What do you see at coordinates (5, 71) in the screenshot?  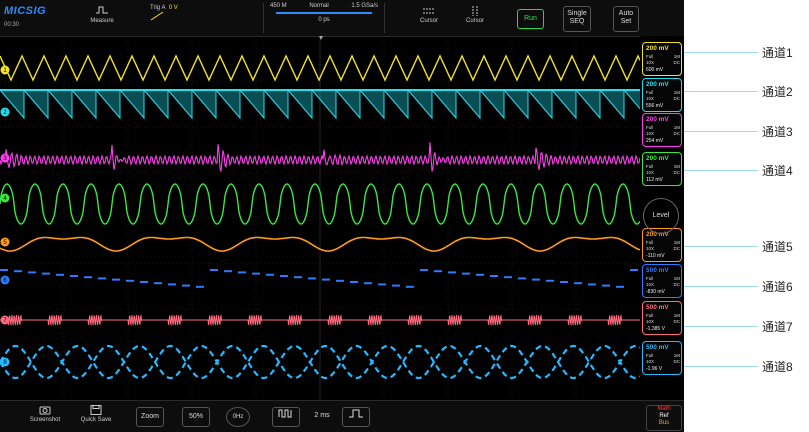 I see `channel-marker-label: 1` at bounding box center [5, 71].